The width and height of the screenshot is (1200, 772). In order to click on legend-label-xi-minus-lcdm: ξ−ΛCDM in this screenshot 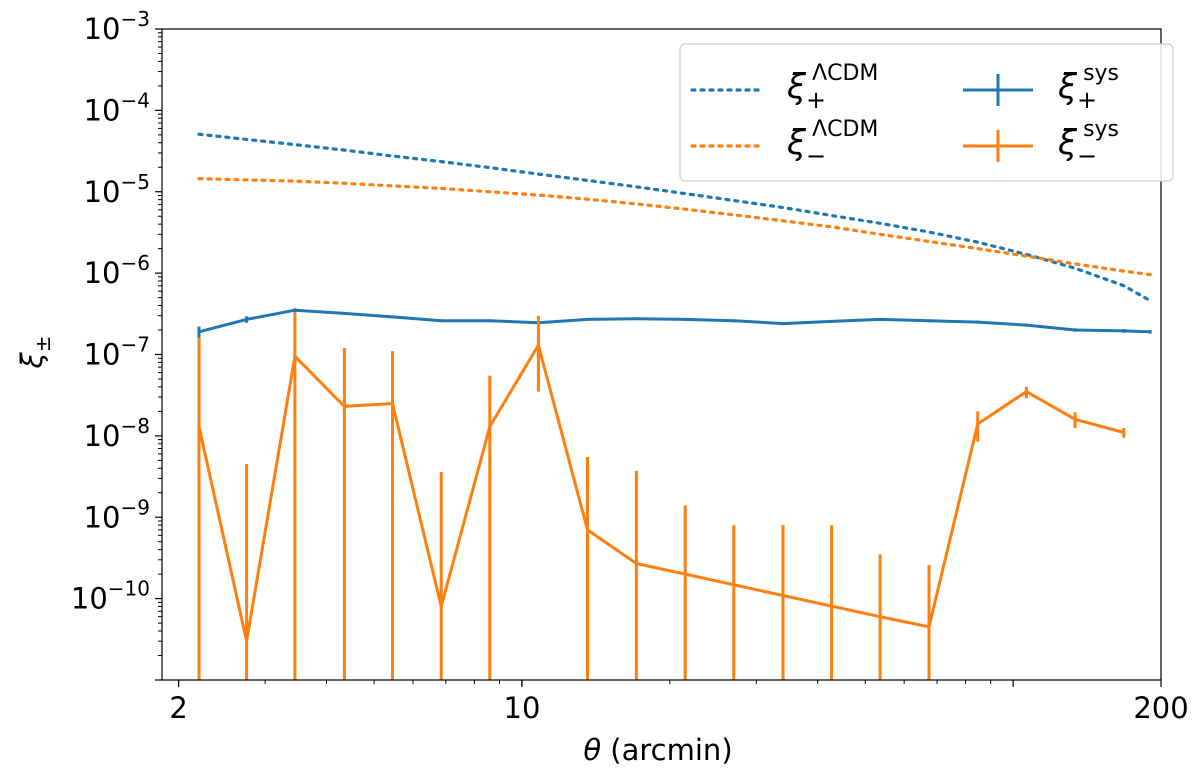, I will do `click(832, 143)`.